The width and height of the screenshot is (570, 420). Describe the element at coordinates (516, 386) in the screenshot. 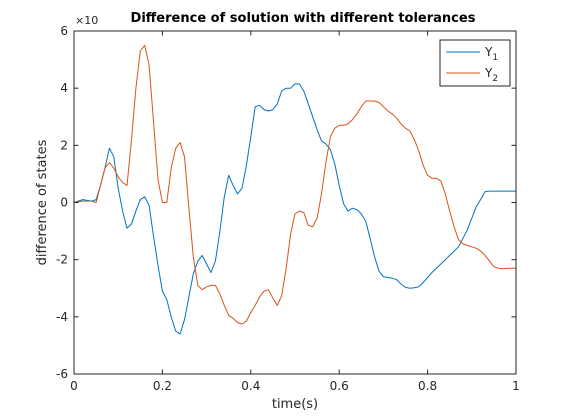

I see `x-tick-label: 1` at that location.